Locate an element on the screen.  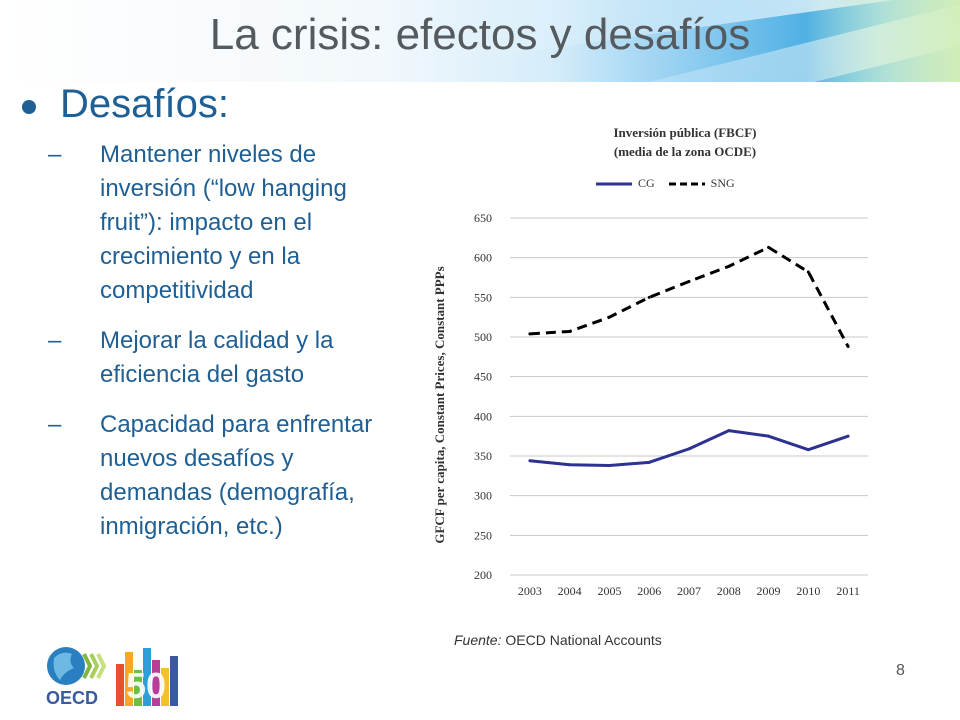
y-tick-label: 300 is located at coordinates (483, 496).